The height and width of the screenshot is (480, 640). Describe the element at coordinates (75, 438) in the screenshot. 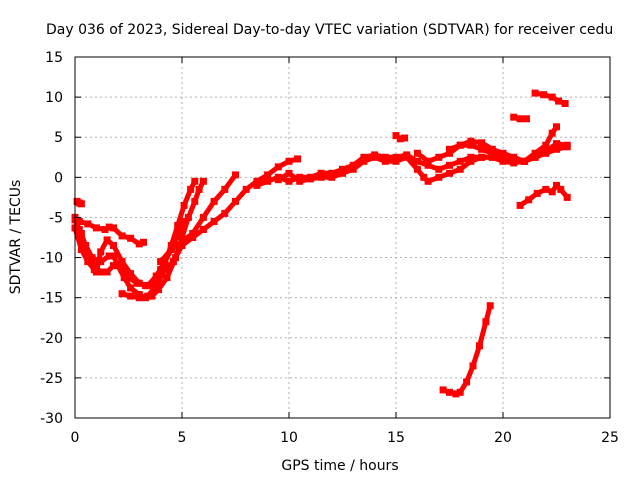

I see `x-tick-label: 0` at that location.